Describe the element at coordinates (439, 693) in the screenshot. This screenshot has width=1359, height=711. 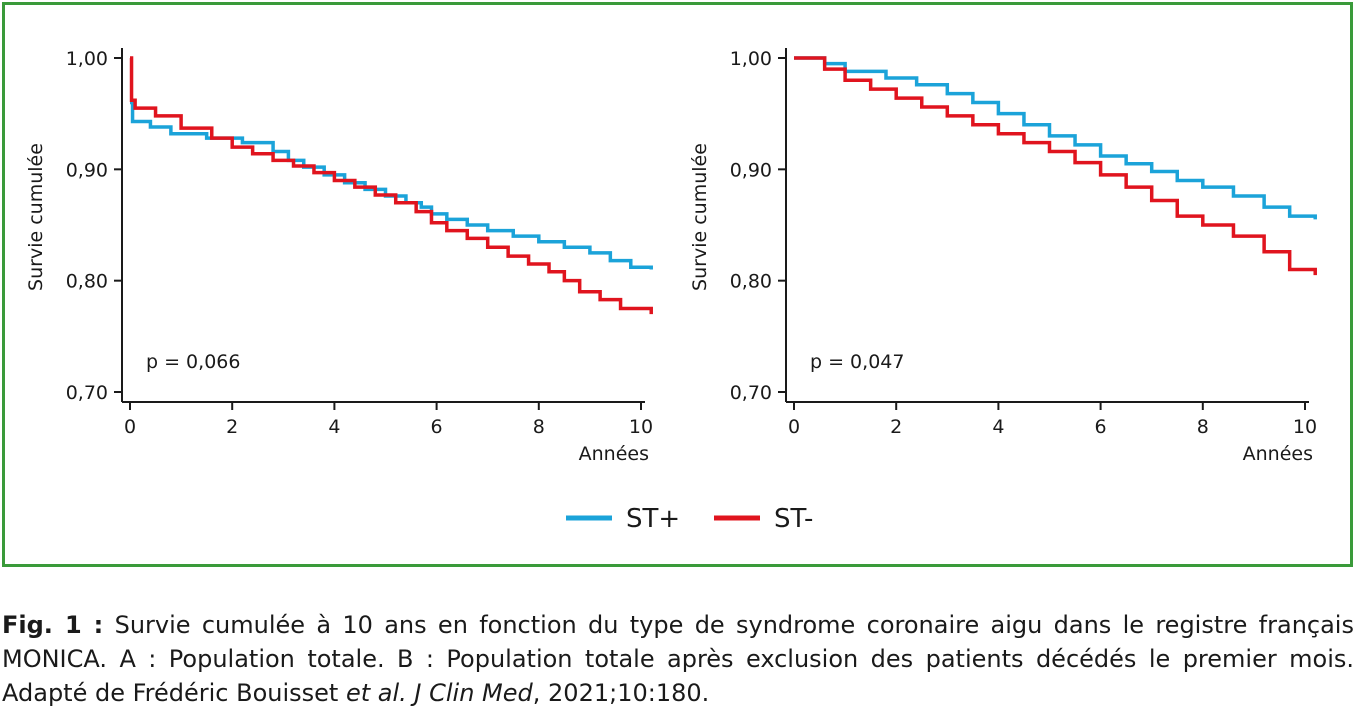
I see `caption-citation: et al. J Clin Med` at that location.